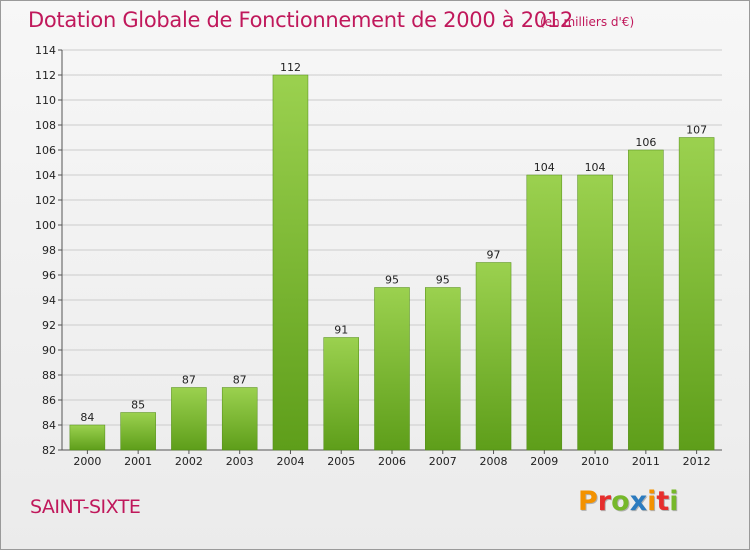  I want to click on y-tick-label: 98, so click(49, 250).